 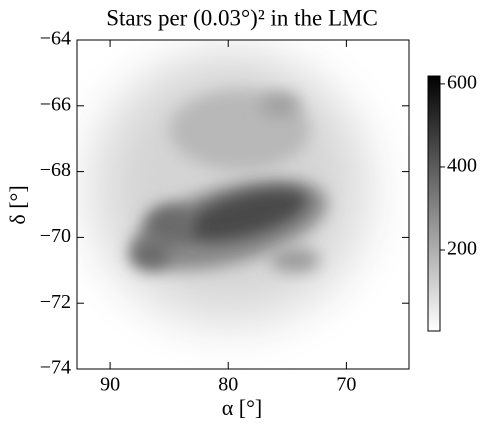 I want to click on colorbar-tick-label: 400, so click(x=462, y=166).